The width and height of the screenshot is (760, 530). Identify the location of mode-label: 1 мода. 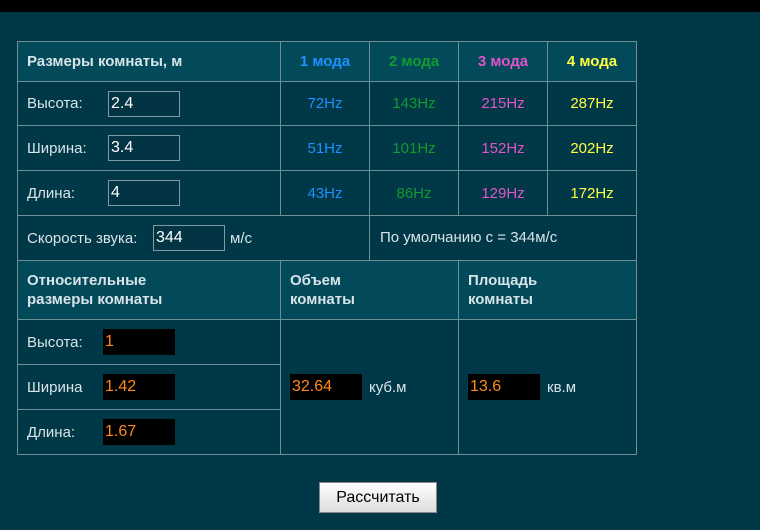
(325, 61).